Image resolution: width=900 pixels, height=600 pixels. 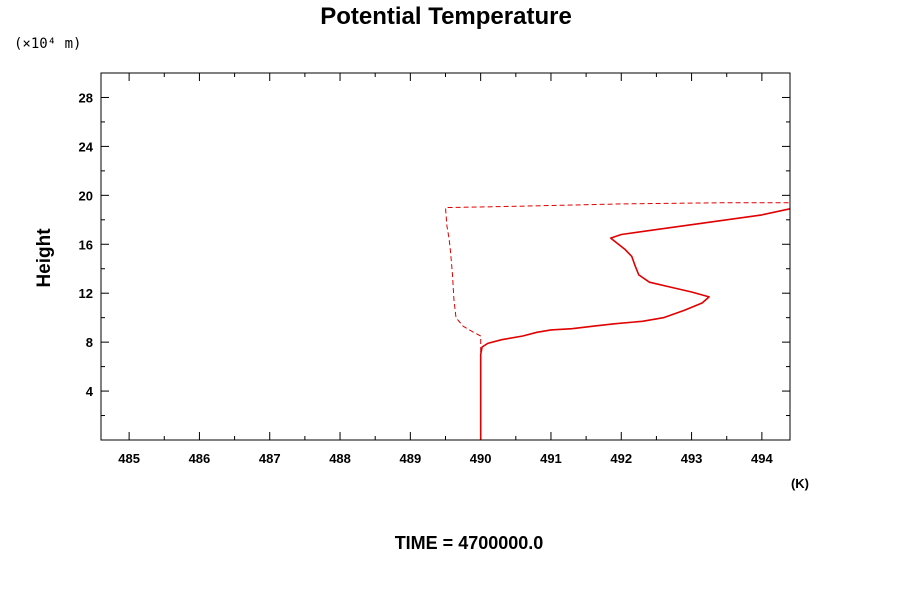 I want to click on x-tick-label: 487, so click(x=270, y=458).